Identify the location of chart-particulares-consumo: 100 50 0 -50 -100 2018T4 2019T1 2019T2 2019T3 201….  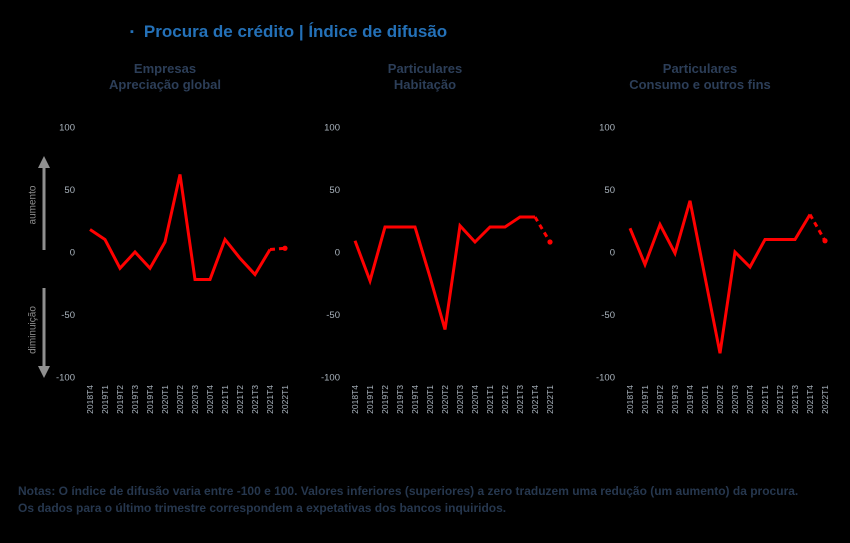
(713, 268).